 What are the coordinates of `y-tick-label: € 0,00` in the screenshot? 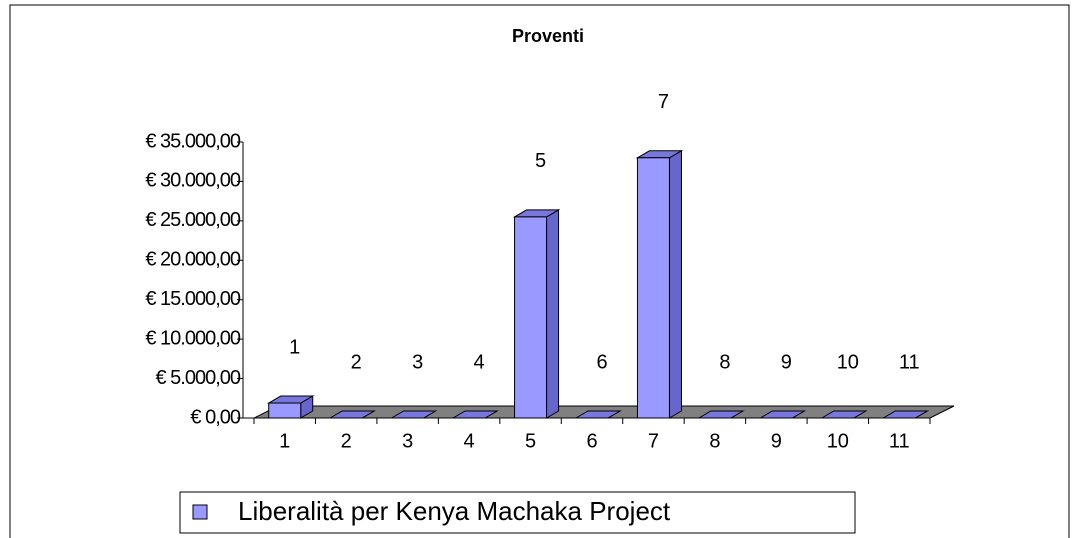 It's located at (215, 417).